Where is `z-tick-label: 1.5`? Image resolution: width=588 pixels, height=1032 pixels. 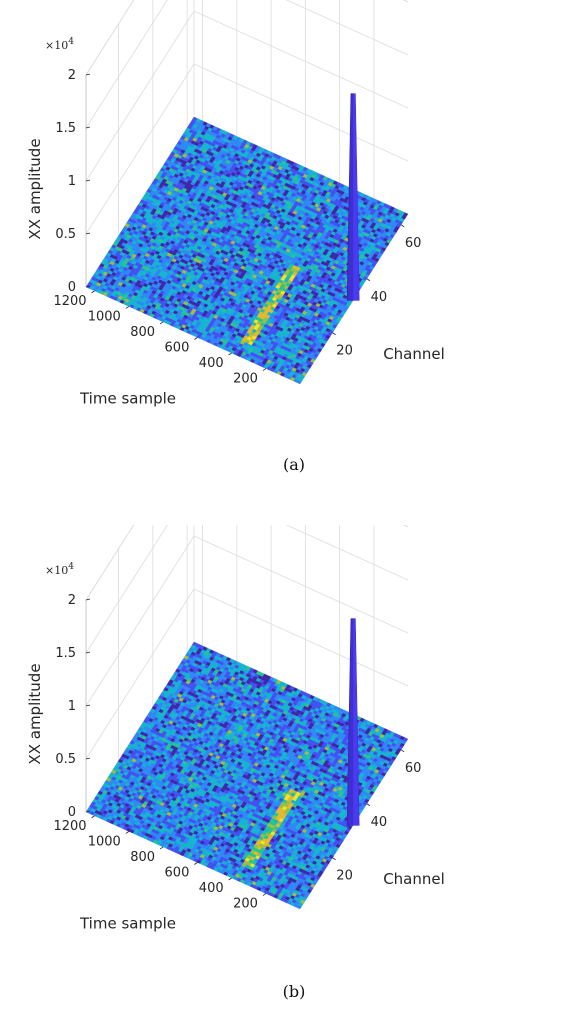
z-tick-label: 1.5 is located at coordinates (65, 128).